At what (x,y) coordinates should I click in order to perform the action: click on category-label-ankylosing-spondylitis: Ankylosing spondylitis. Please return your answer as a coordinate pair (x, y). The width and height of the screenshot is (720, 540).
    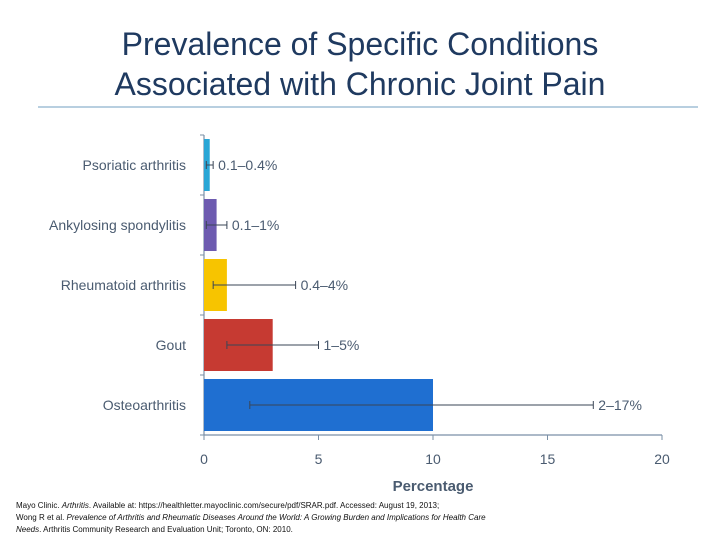
    Looking at the image, I should click on (117, 225).